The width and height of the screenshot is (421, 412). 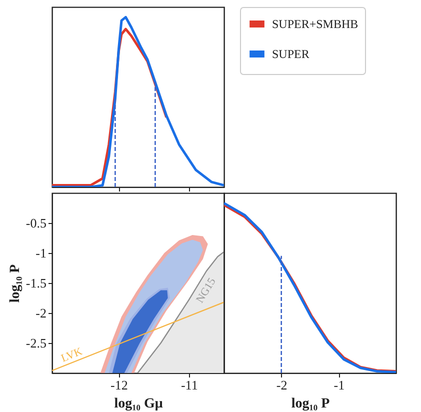 I want to click on y-tick-label: -1.5, so click(x=36, y=283).